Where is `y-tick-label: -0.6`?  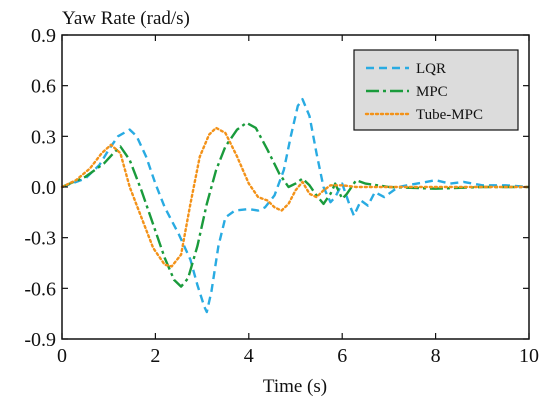 y-tick-label: -0.6 is located at coordinates (40, 289).